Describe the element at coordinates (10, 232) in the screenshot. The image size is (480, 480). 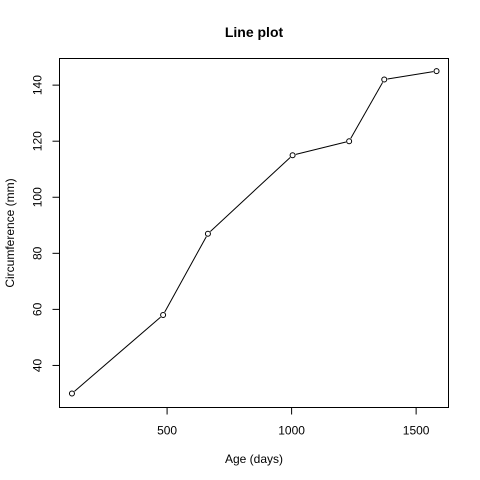
I see `y-axis-label: Circumference (mm)` at that location.